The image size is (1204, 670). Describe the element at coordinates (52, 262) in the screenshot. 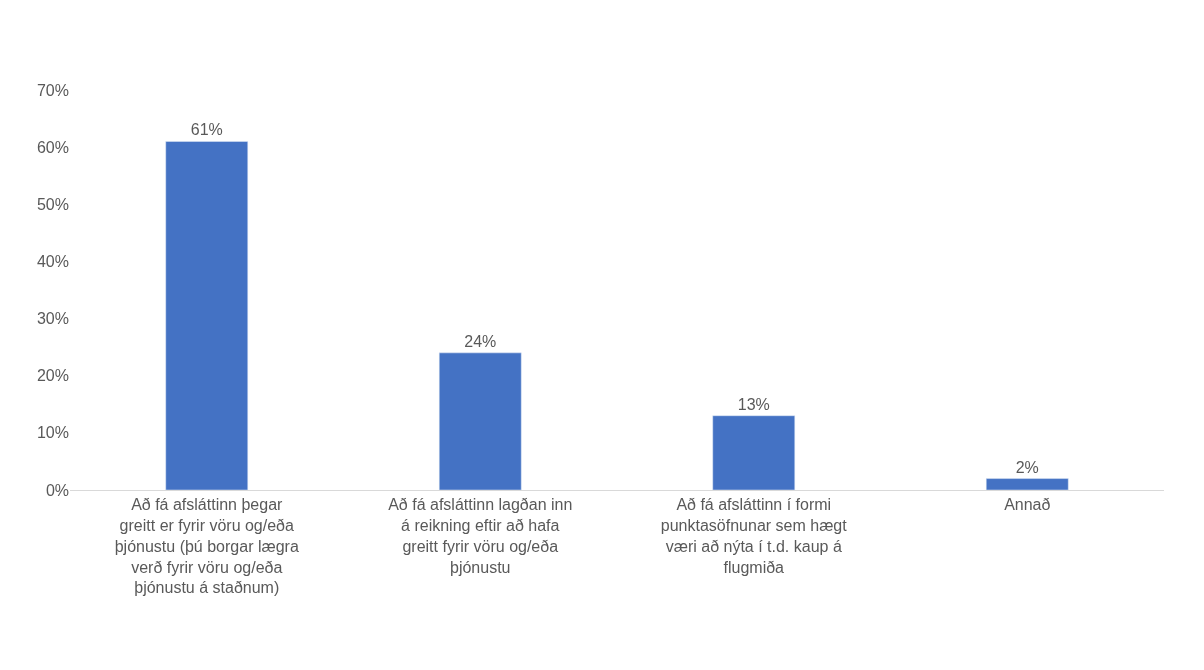

I see `y-tick-label: 40%` at that location.